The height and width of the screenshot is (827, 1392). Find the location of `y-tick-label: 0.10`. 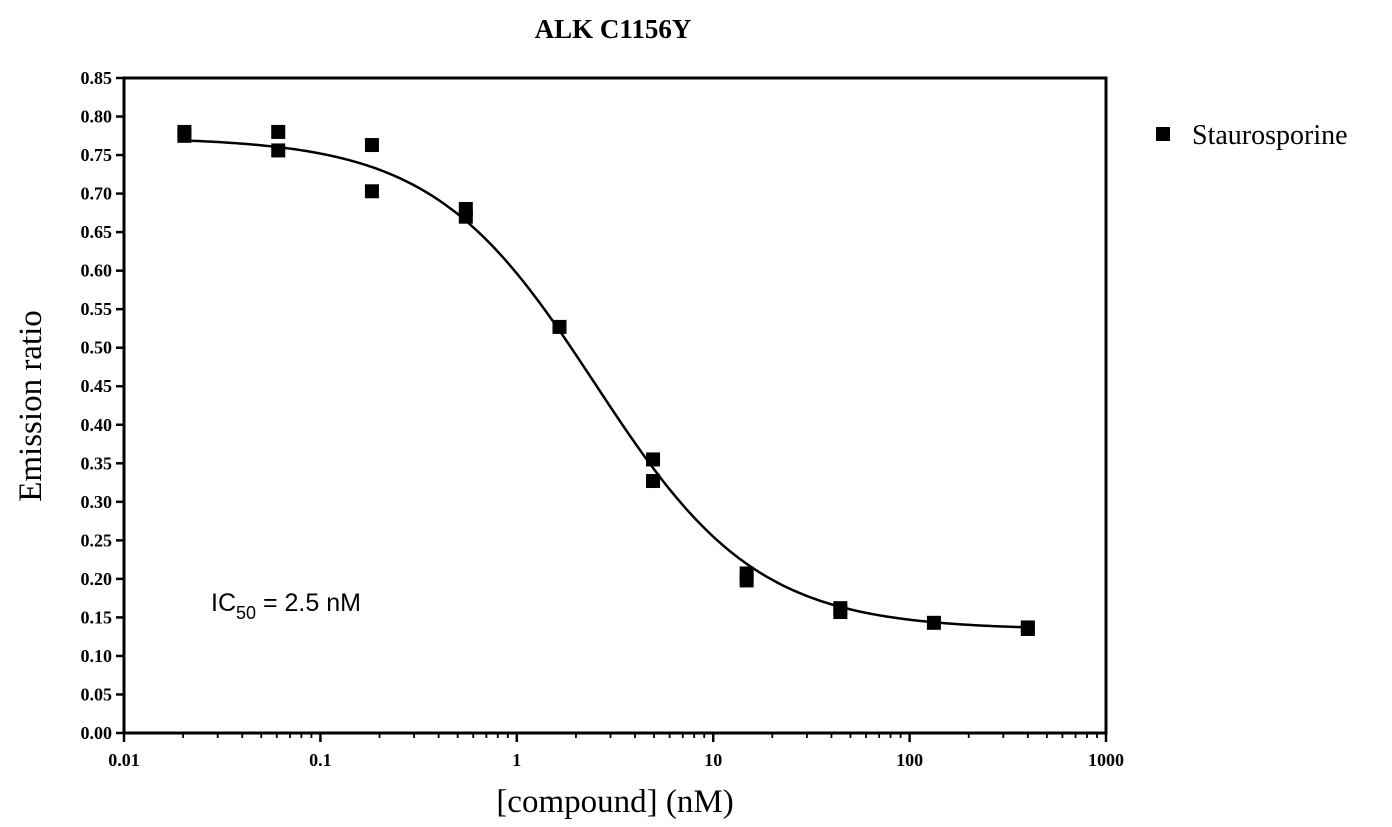

y-tick-label: 0.10 is located at coordinates (97, 656).